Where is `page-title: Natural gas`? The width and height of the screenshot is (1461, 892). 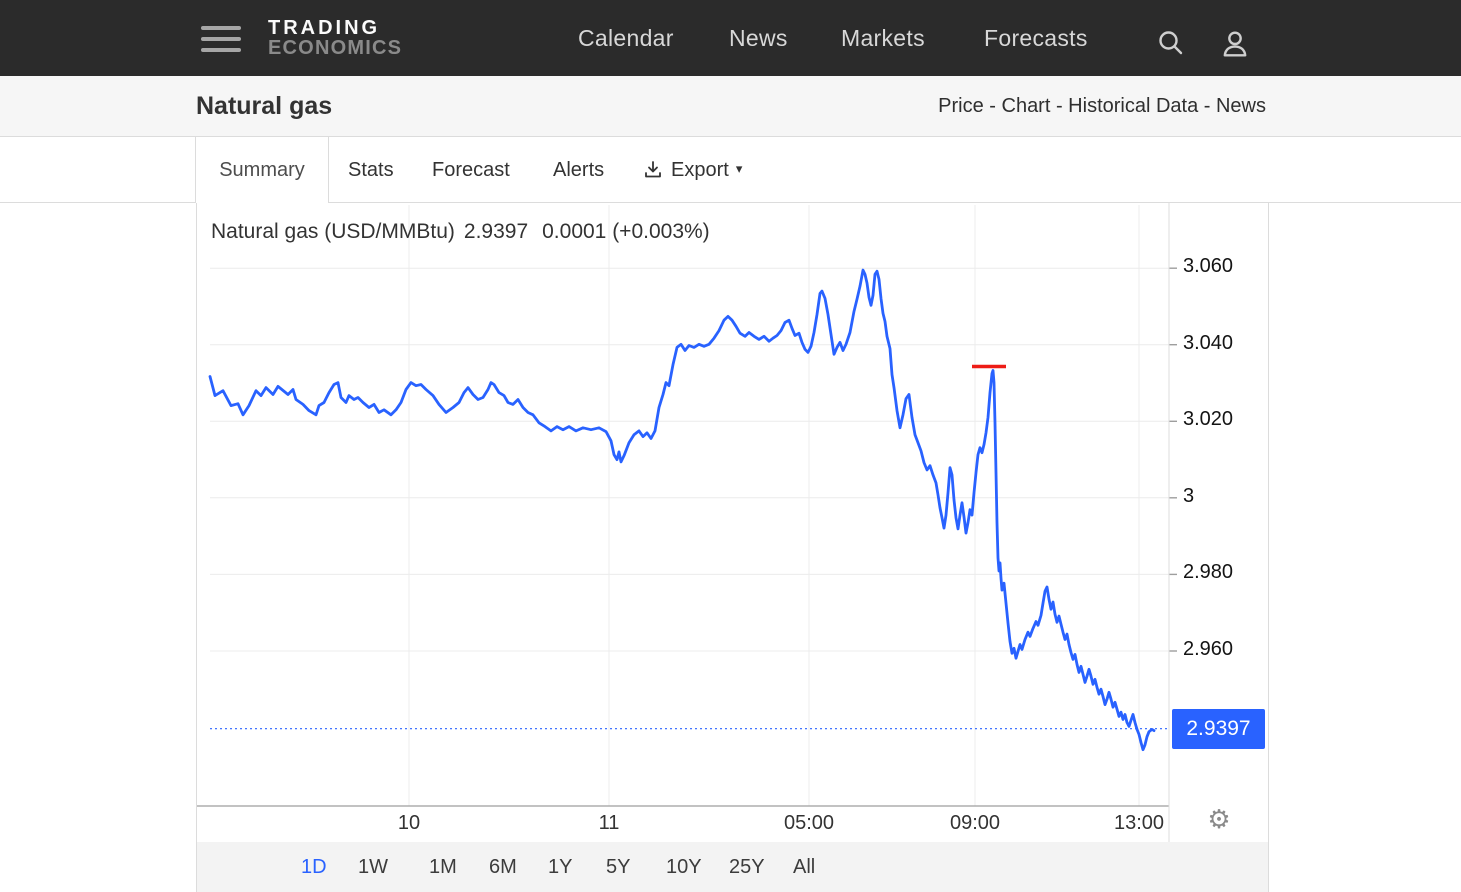
page-title: Natural gas is located at coordinates (264, 106).